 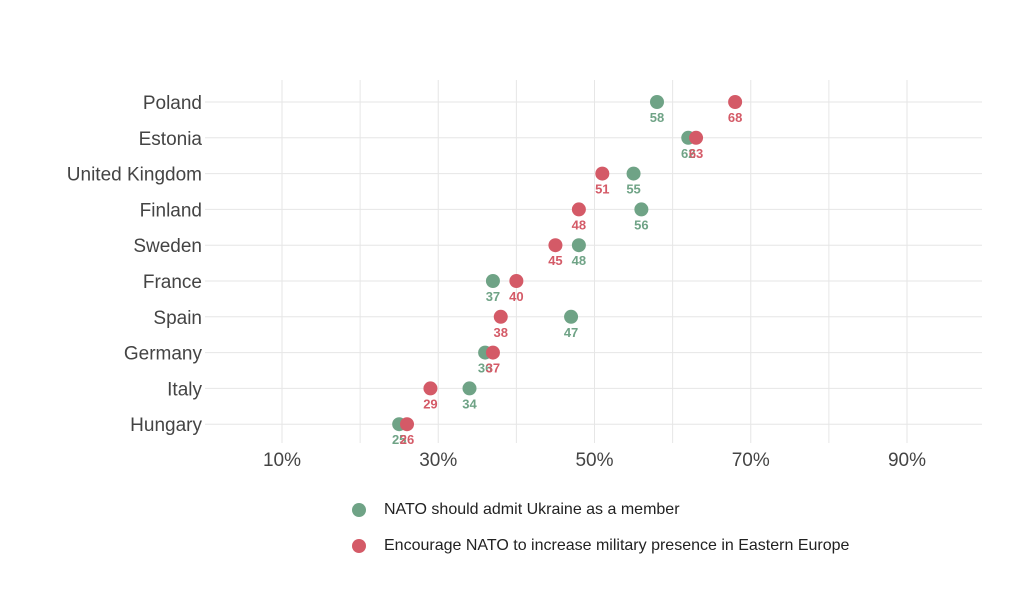 What do you see at coordinates (688, 153) in the screenshot?
I see `data-label: 62` at bounding box center [688, 153].